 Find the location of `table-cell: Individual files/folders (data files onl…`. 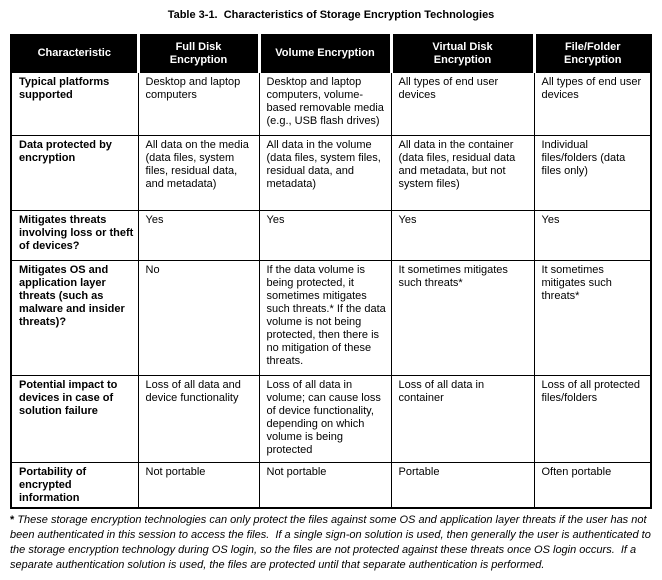

table-cell: Individual files/folders (data files onl… is located at coordinates (592, 172).